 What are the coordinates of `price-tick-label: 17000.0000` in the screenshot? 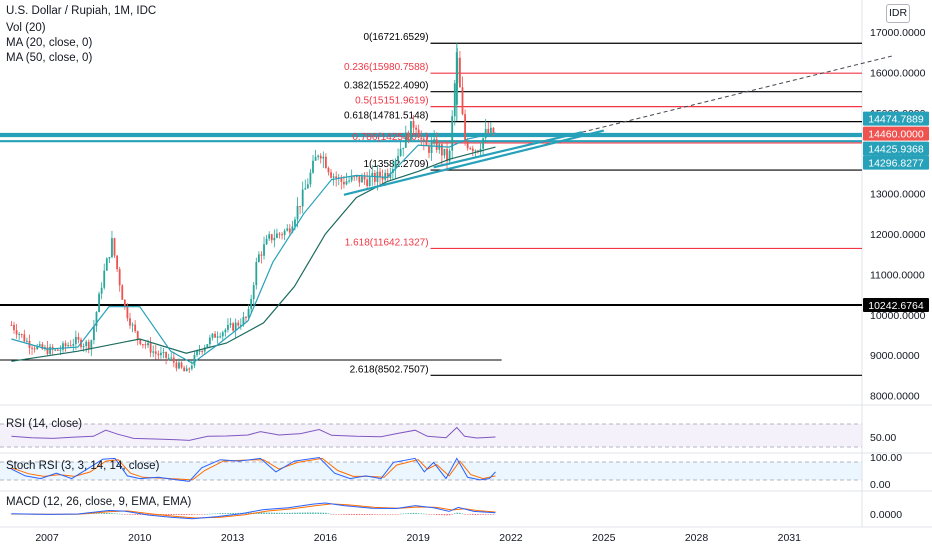 It's located at (898, 33).